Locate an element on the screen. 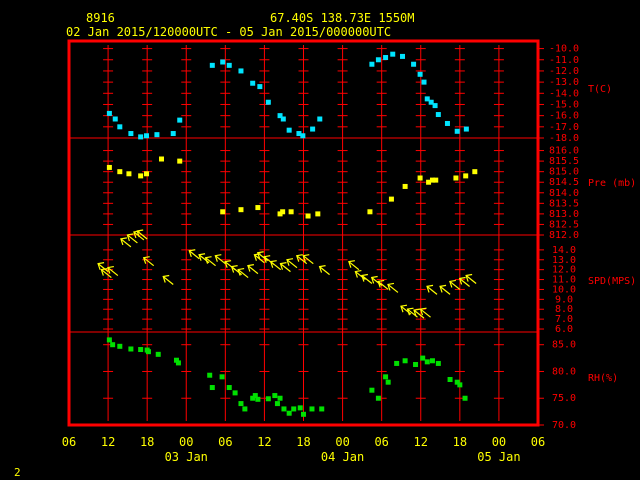 The image size is (640, 480). y-tick-label: 75.0 is located at coordinates (564, 398).